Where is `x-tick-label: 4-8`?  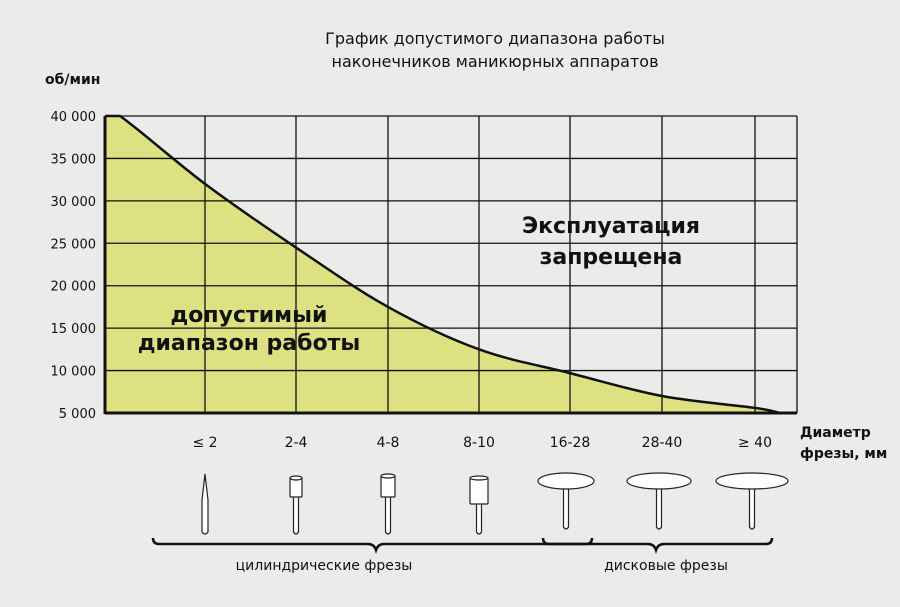 x-tick-label: 4-8 is located at coordinates (388, 443).